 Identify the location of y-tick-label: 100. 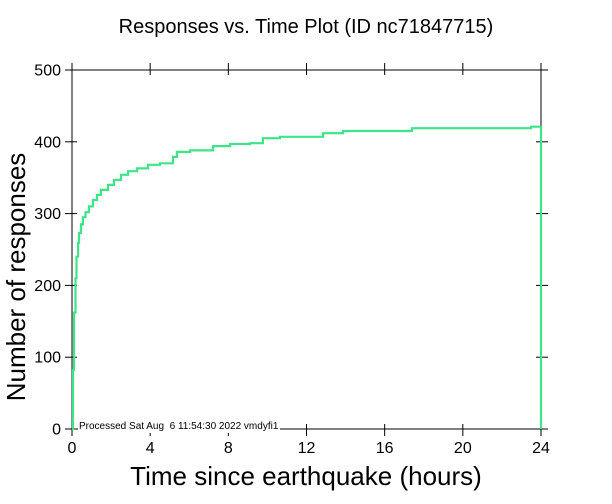
(47, 358).